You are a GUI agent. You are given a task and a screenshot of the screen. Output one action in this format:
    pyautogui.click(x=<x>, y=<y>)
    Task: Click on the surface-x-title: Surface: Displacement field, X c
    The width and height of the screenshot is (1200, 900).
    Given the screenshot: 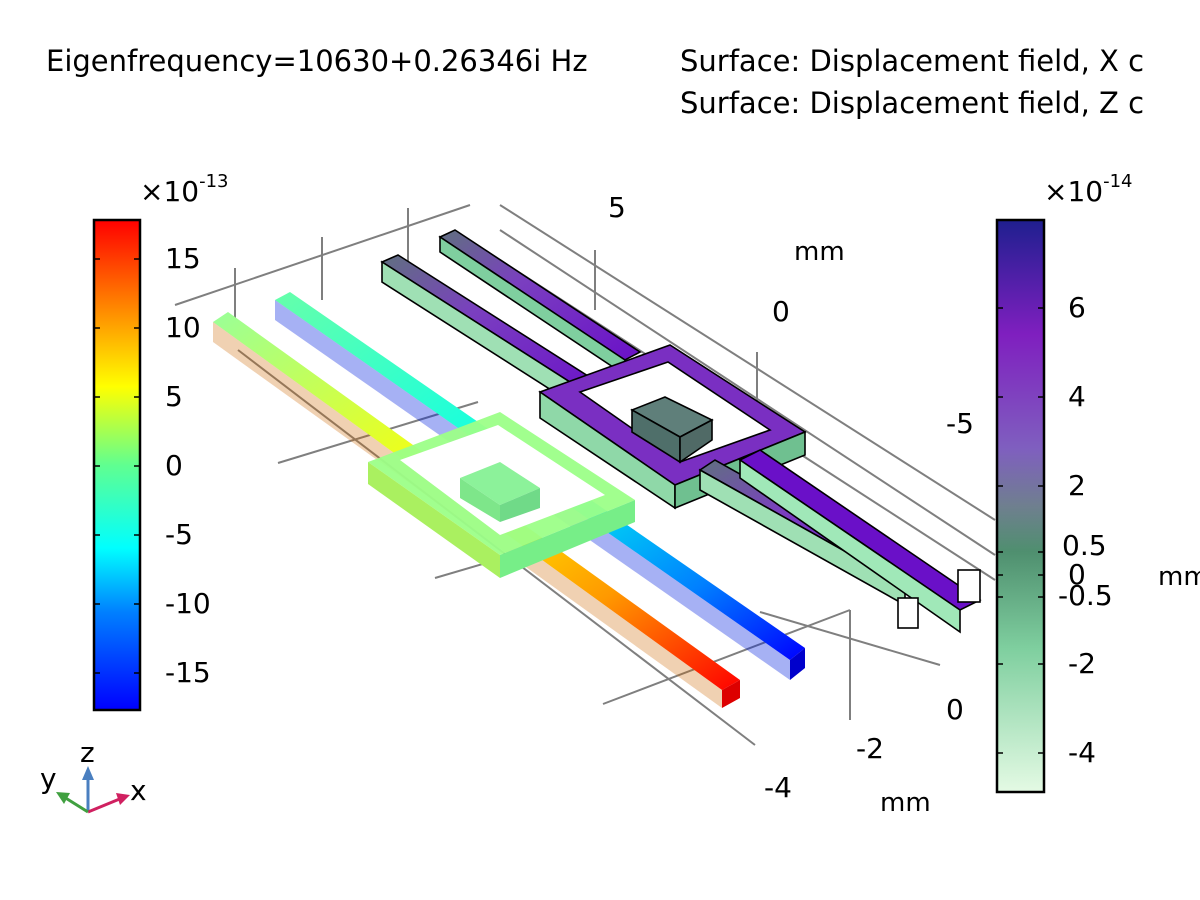 What is the action you would take?
    pyautogui.click(x=912, y=61)
    